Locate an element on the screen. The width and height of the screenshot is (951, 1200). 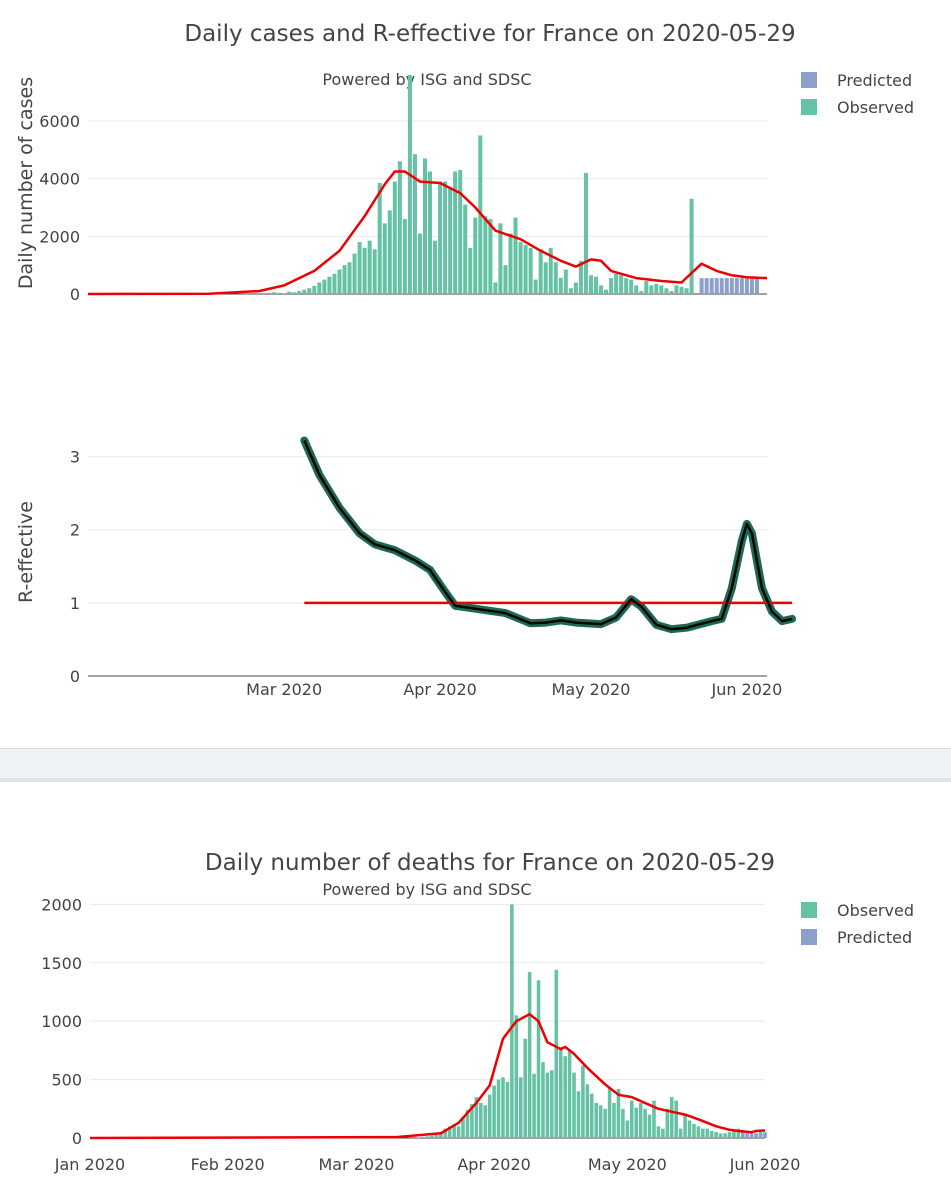
deaths-x-tick-label: Mar 2020 is located at coordinates (356, 1164).